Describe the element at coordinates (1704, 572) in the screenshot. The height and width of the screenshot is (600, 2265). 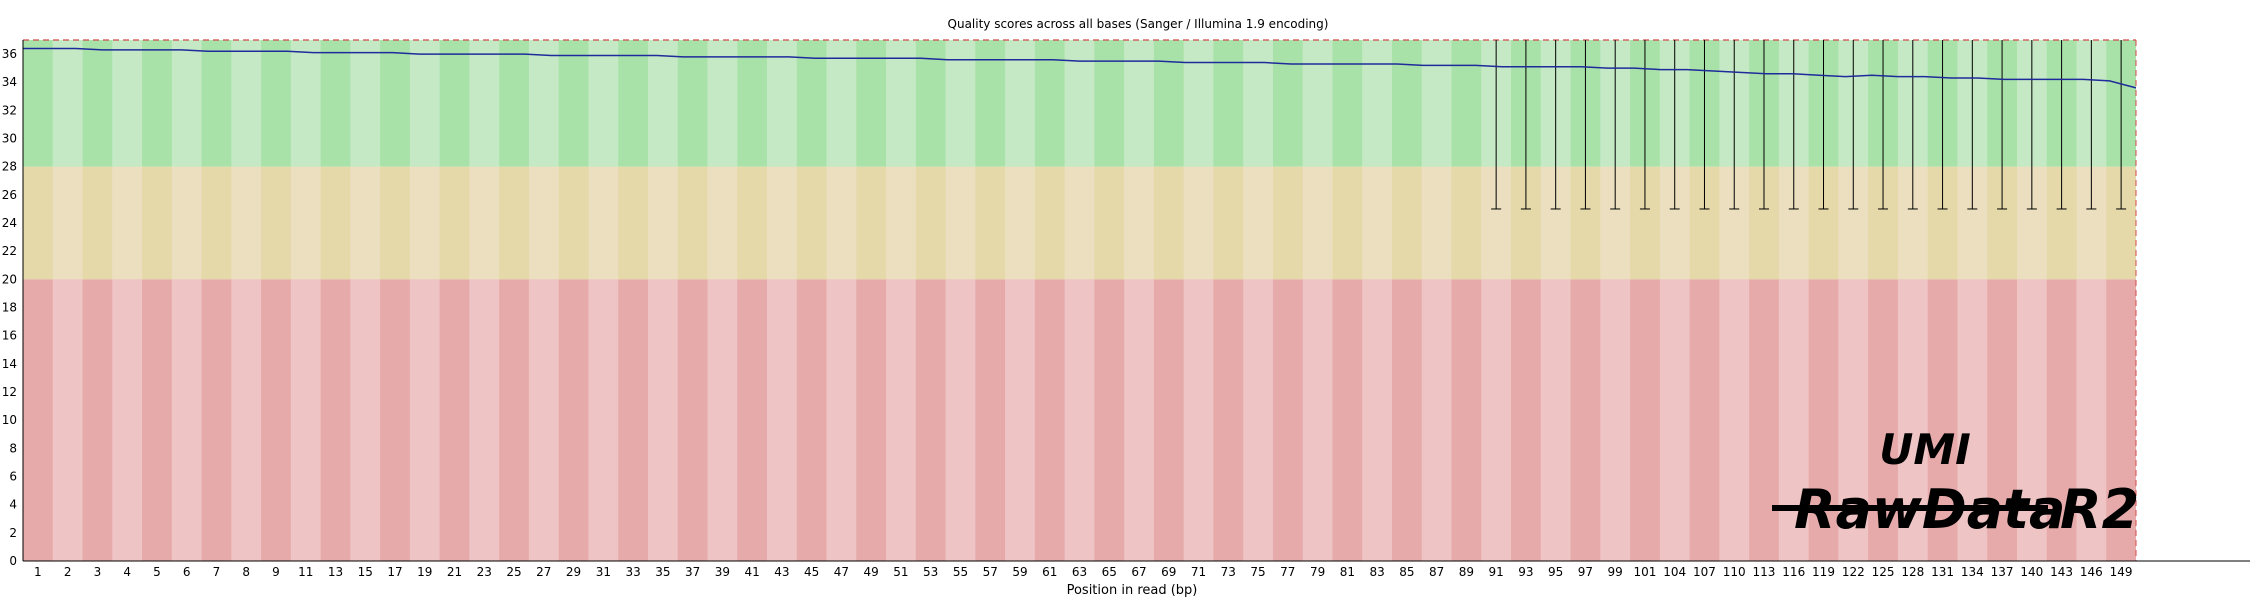
I see `x-tick-label: 107` at that location.